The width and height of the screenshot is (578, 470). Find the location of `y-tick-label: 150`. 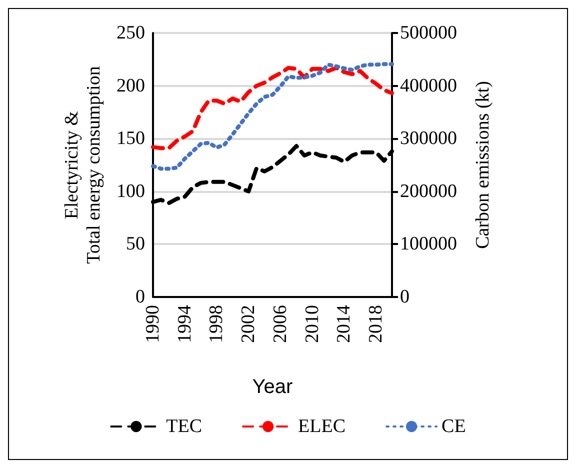

y-tick-label: 150 is located at coordinates (130, 139).